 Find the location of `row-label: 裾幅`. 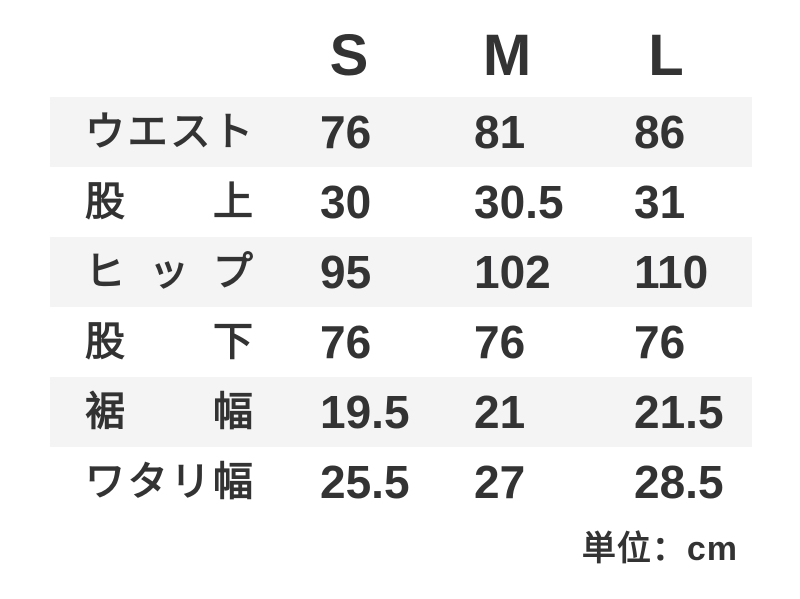

row-label: 裾幅 is located at coordinates (169, 412).